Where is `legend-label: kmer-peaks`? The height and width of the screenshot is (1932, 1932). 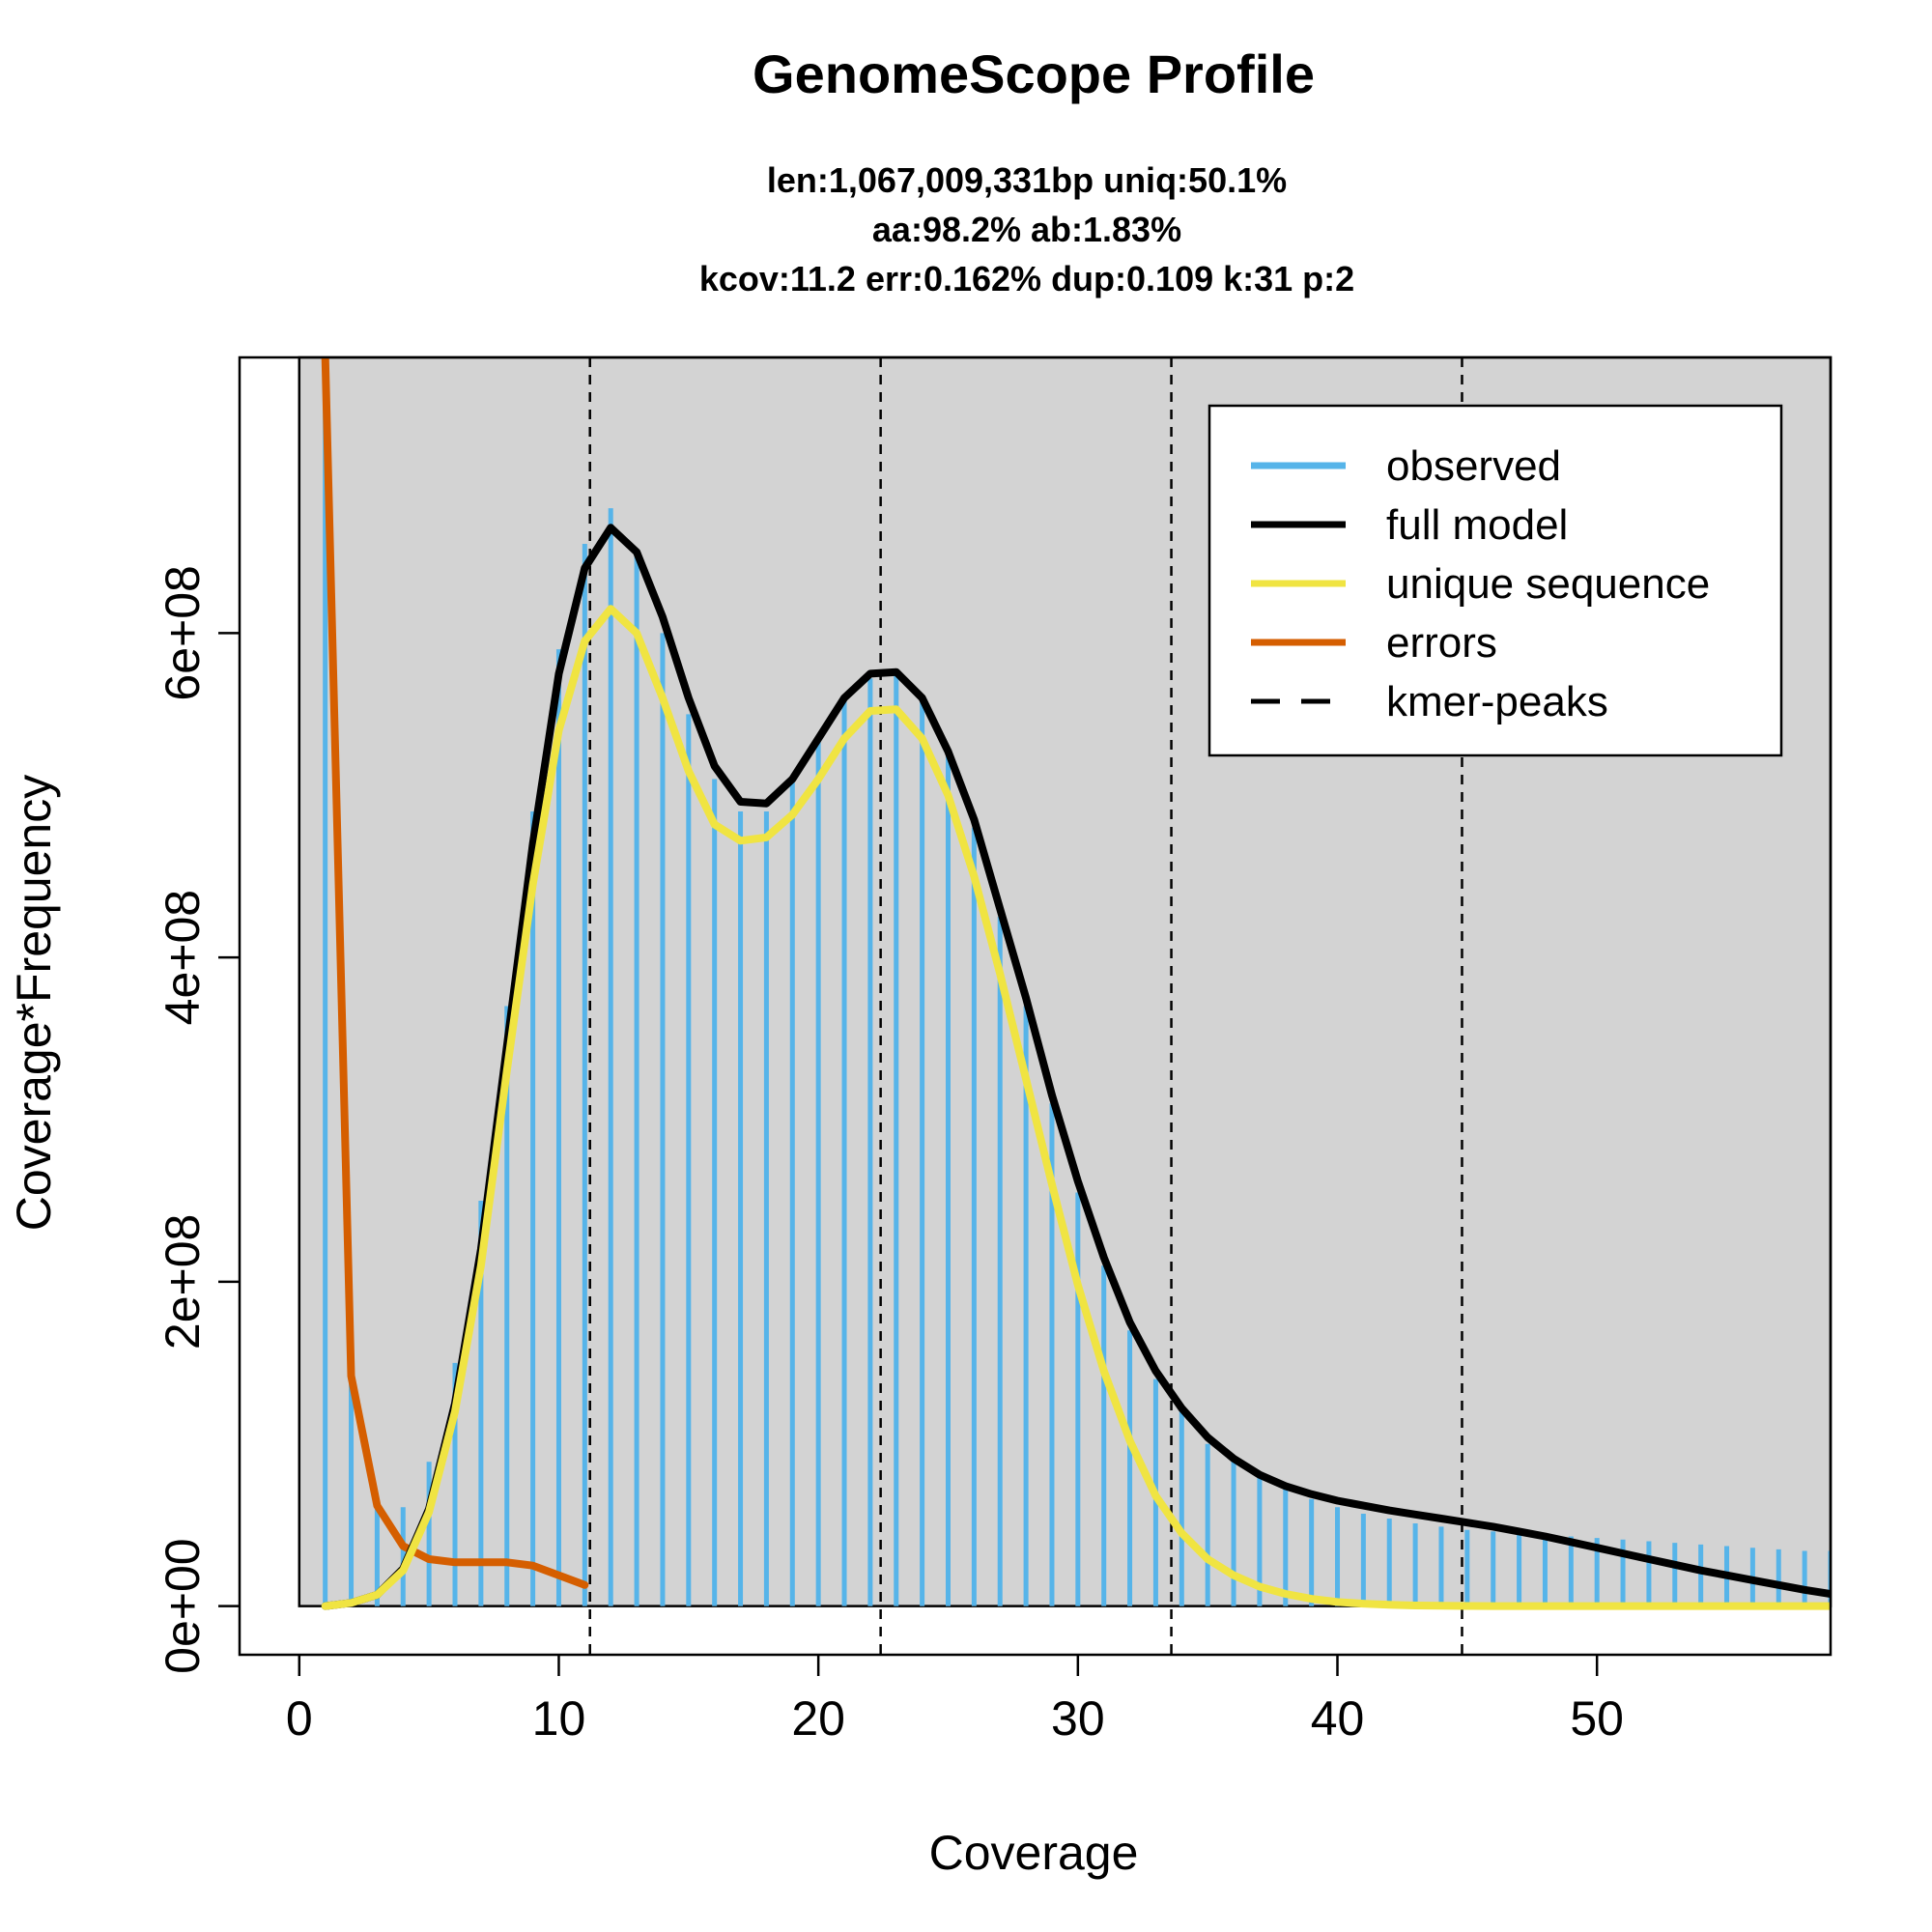 legend-label: kmer-peaks is located at coordinates (1497, 701).